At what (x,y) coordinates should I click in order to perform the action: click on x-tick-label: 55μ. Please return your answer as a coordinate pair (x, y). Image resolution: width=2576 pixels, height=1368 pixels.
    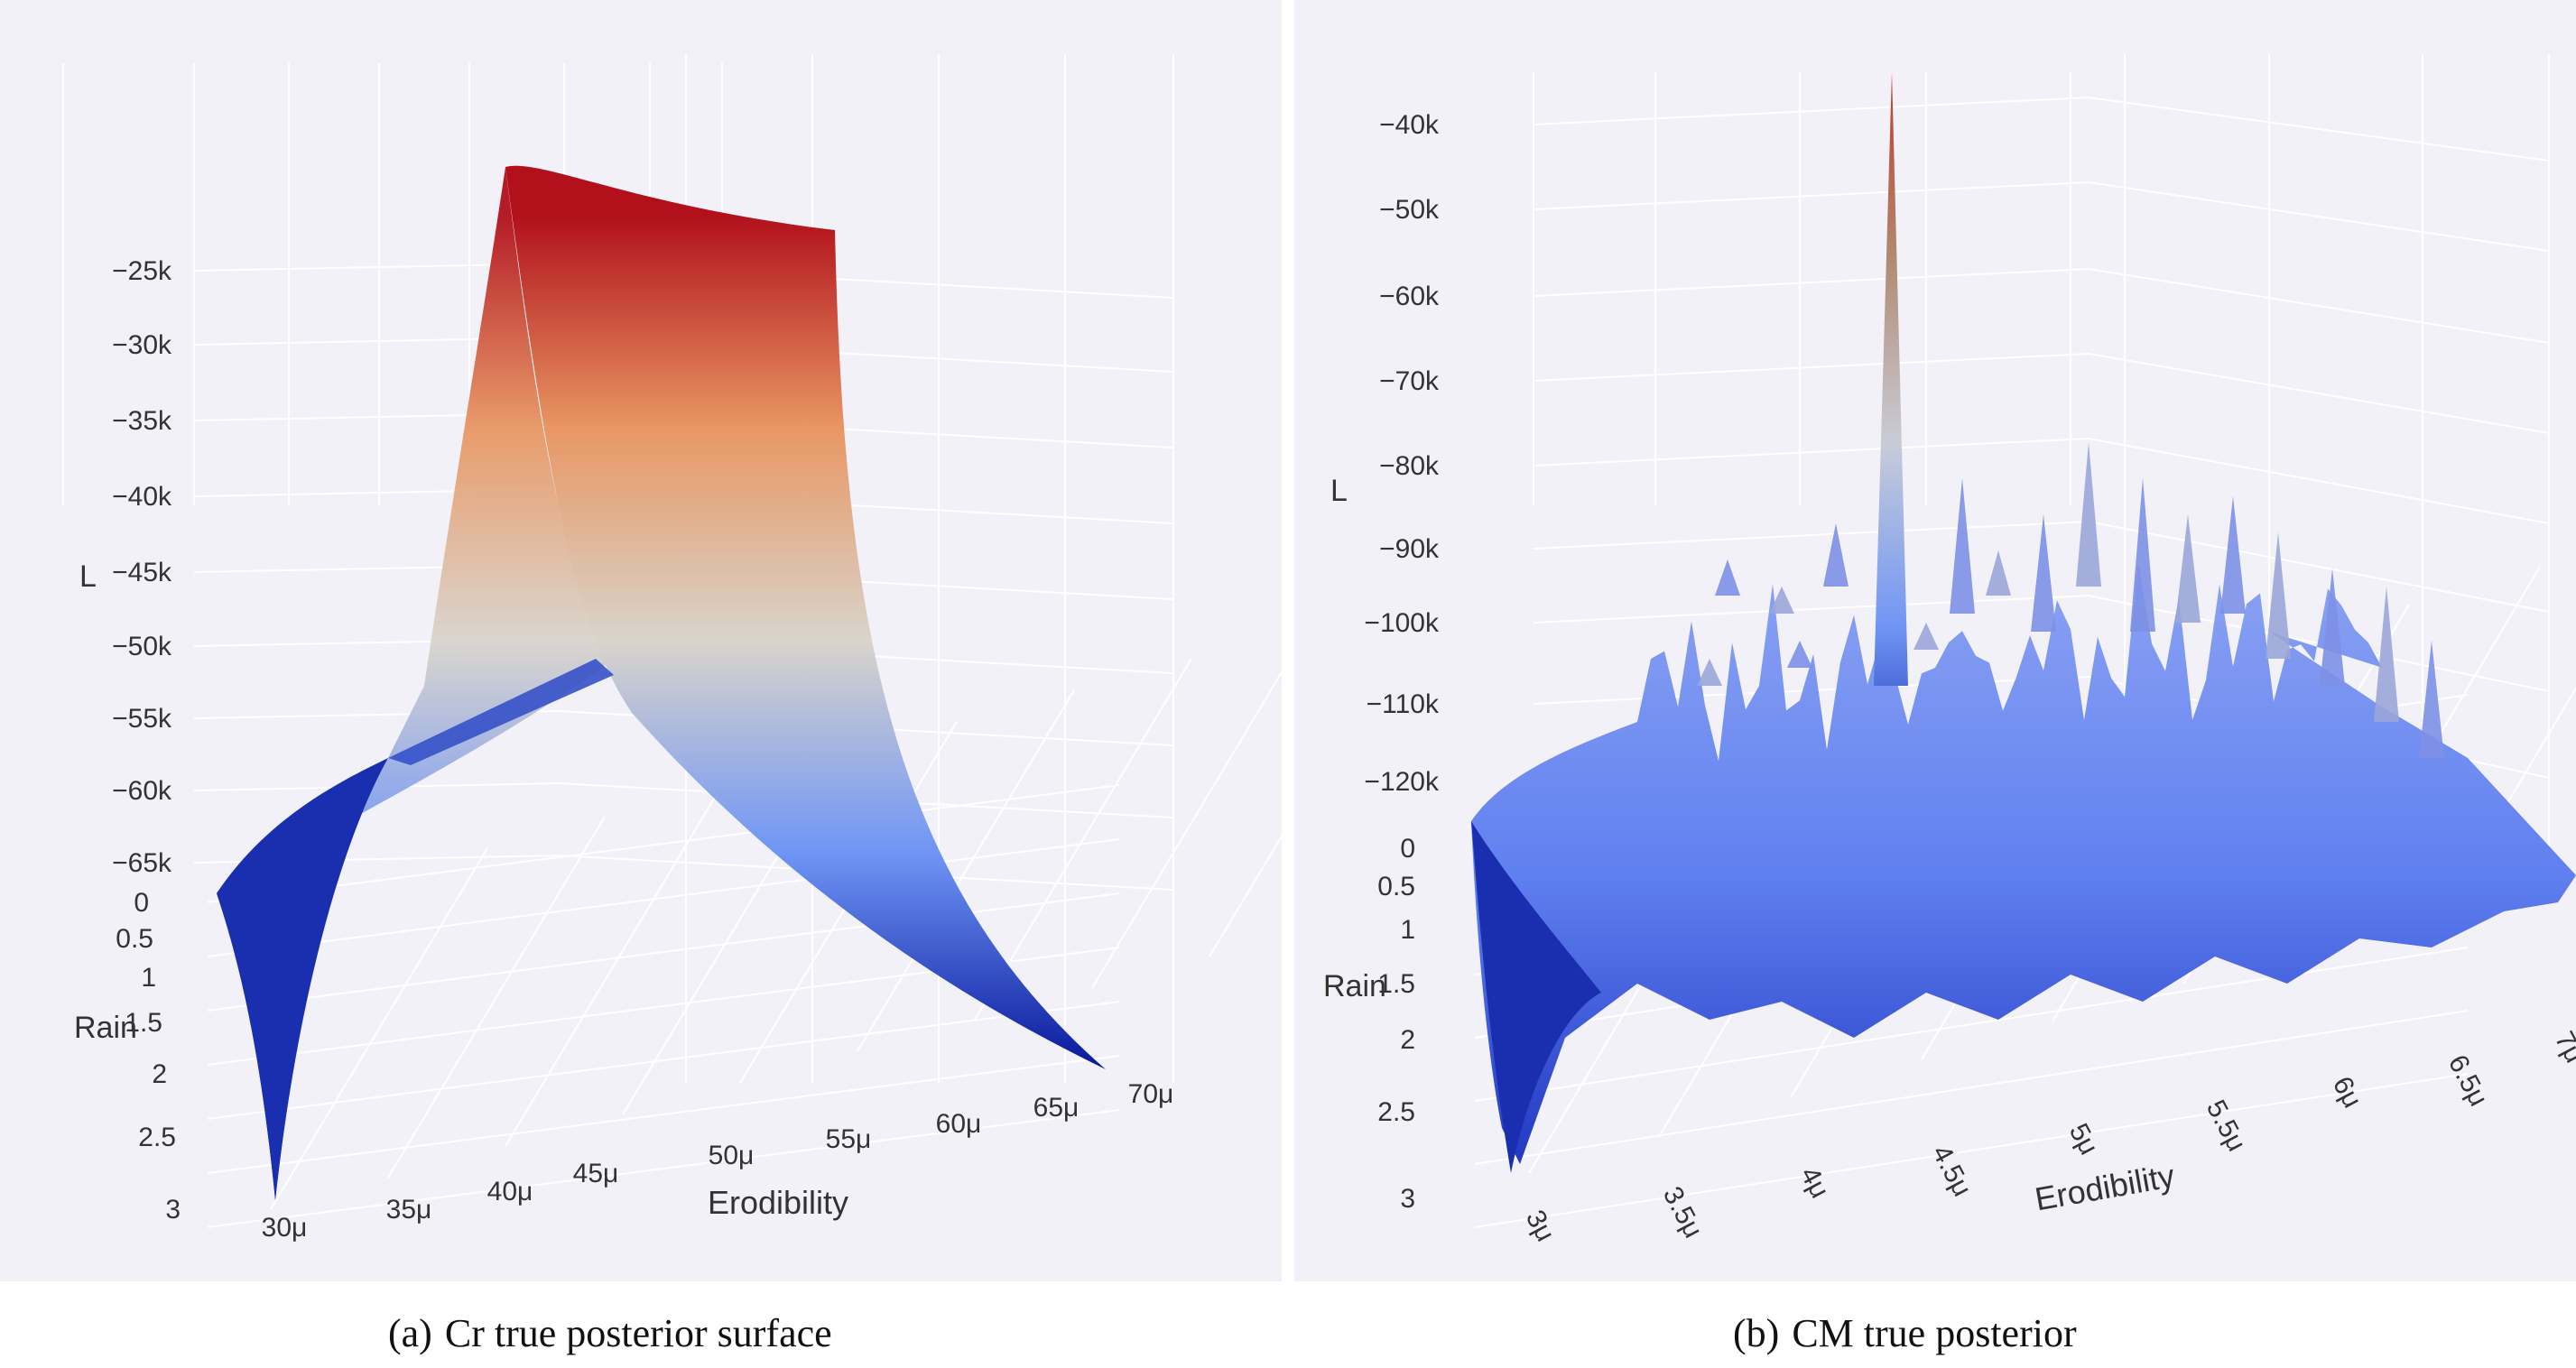
    Looking at the image, I should click on (849, 1139).